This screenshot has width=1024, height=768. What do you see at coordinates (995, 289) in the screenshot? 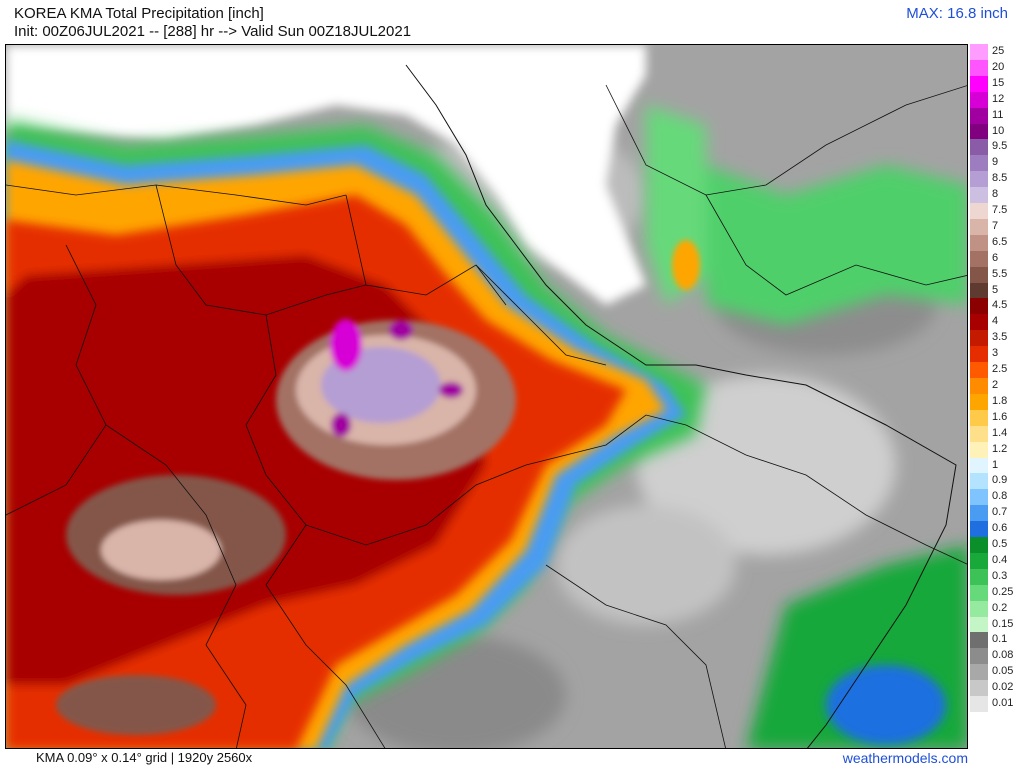
I see `legend-label: 5` at bounding box center [995, 289].